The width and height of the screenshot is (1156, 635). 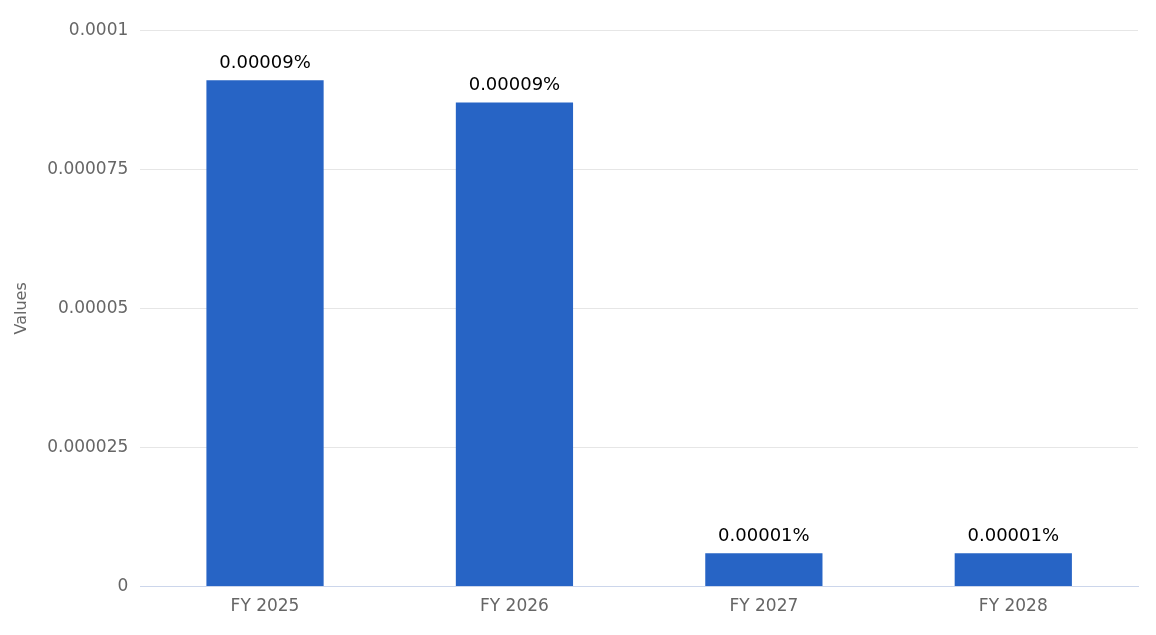 I want to click on x-tick-label: FY 2028, so click(x=1013, y=605).